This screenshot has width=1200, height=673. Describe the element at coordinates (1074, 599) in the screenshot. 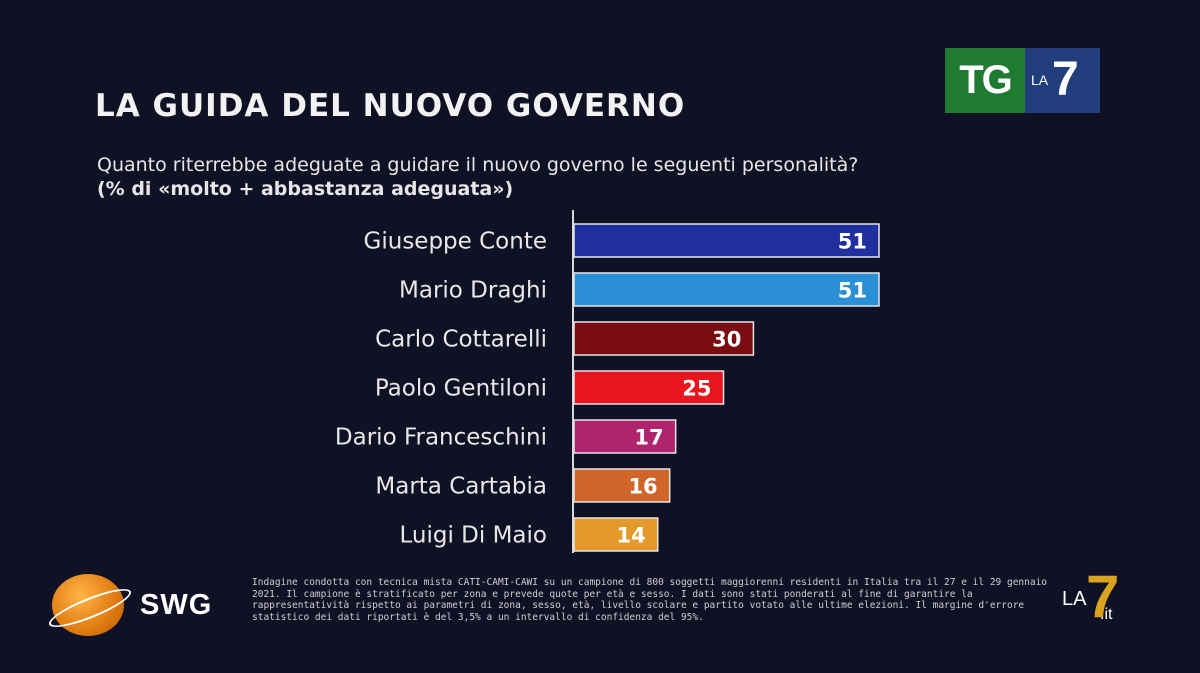

I see `la7-it-la: LA` at that location.